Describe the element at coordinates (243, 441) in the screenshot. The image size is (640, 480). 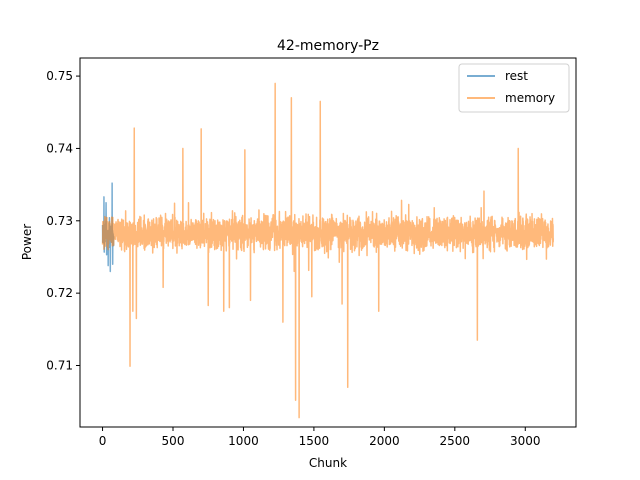
I see `x-tick-label: 1000` at that location.